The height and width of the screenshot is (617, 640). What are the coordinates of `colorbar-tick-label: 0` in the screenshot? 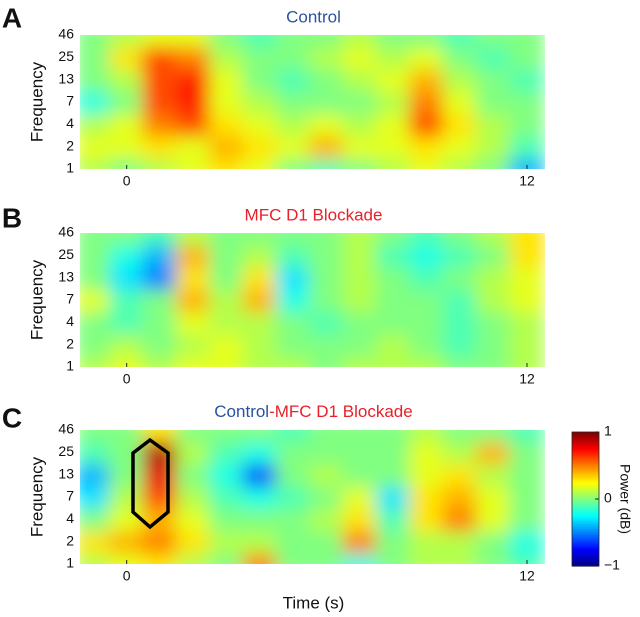 It's located at (608, 498).